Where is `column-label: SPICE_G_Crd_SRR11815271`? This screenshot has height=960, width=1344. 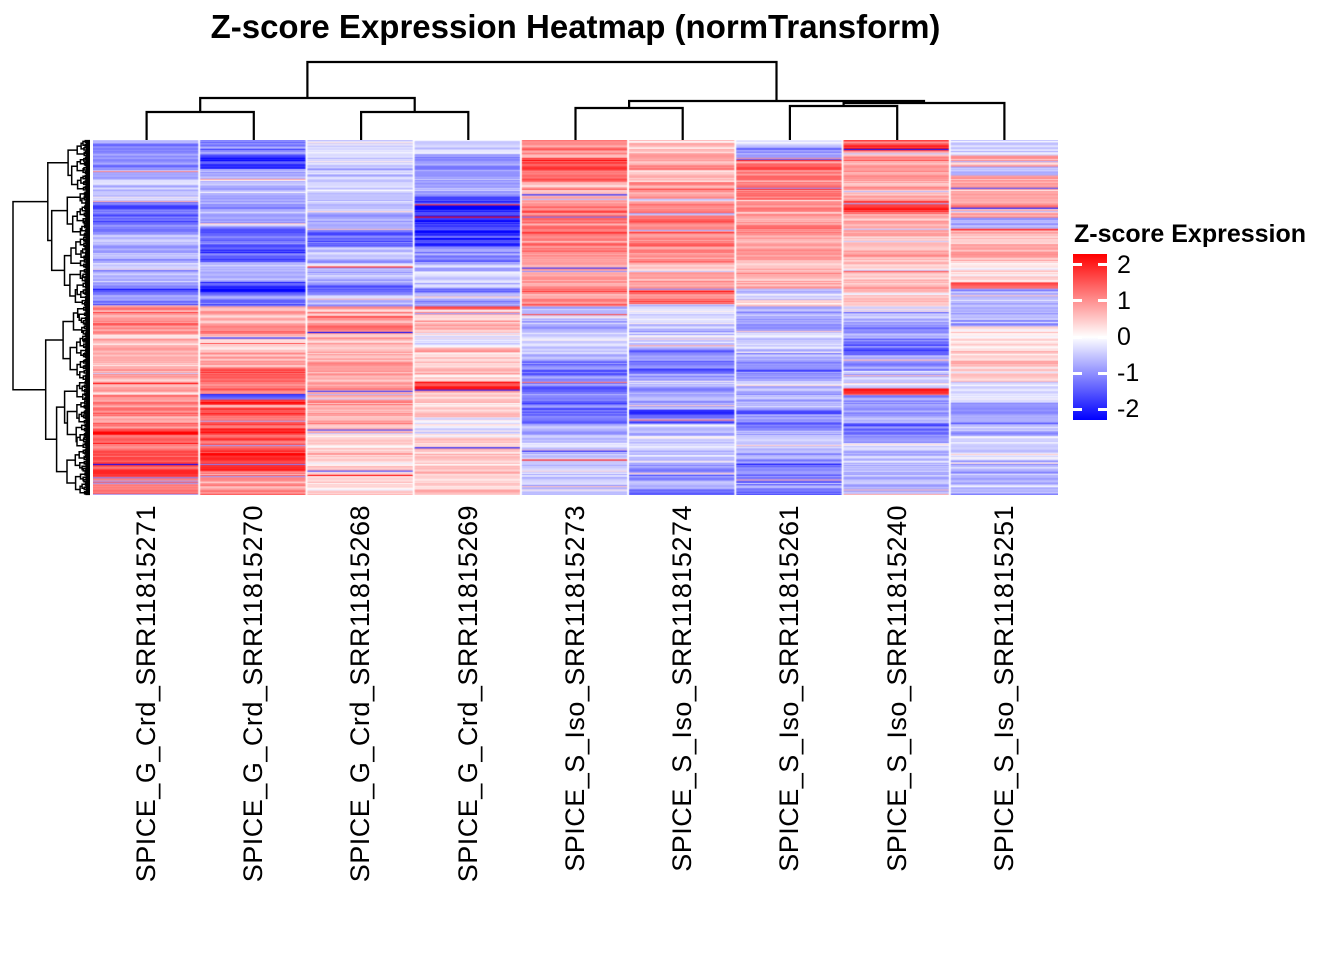 column-label: SPICE_G_Crd_SRR11815271 is located at coordinates (146, 694).